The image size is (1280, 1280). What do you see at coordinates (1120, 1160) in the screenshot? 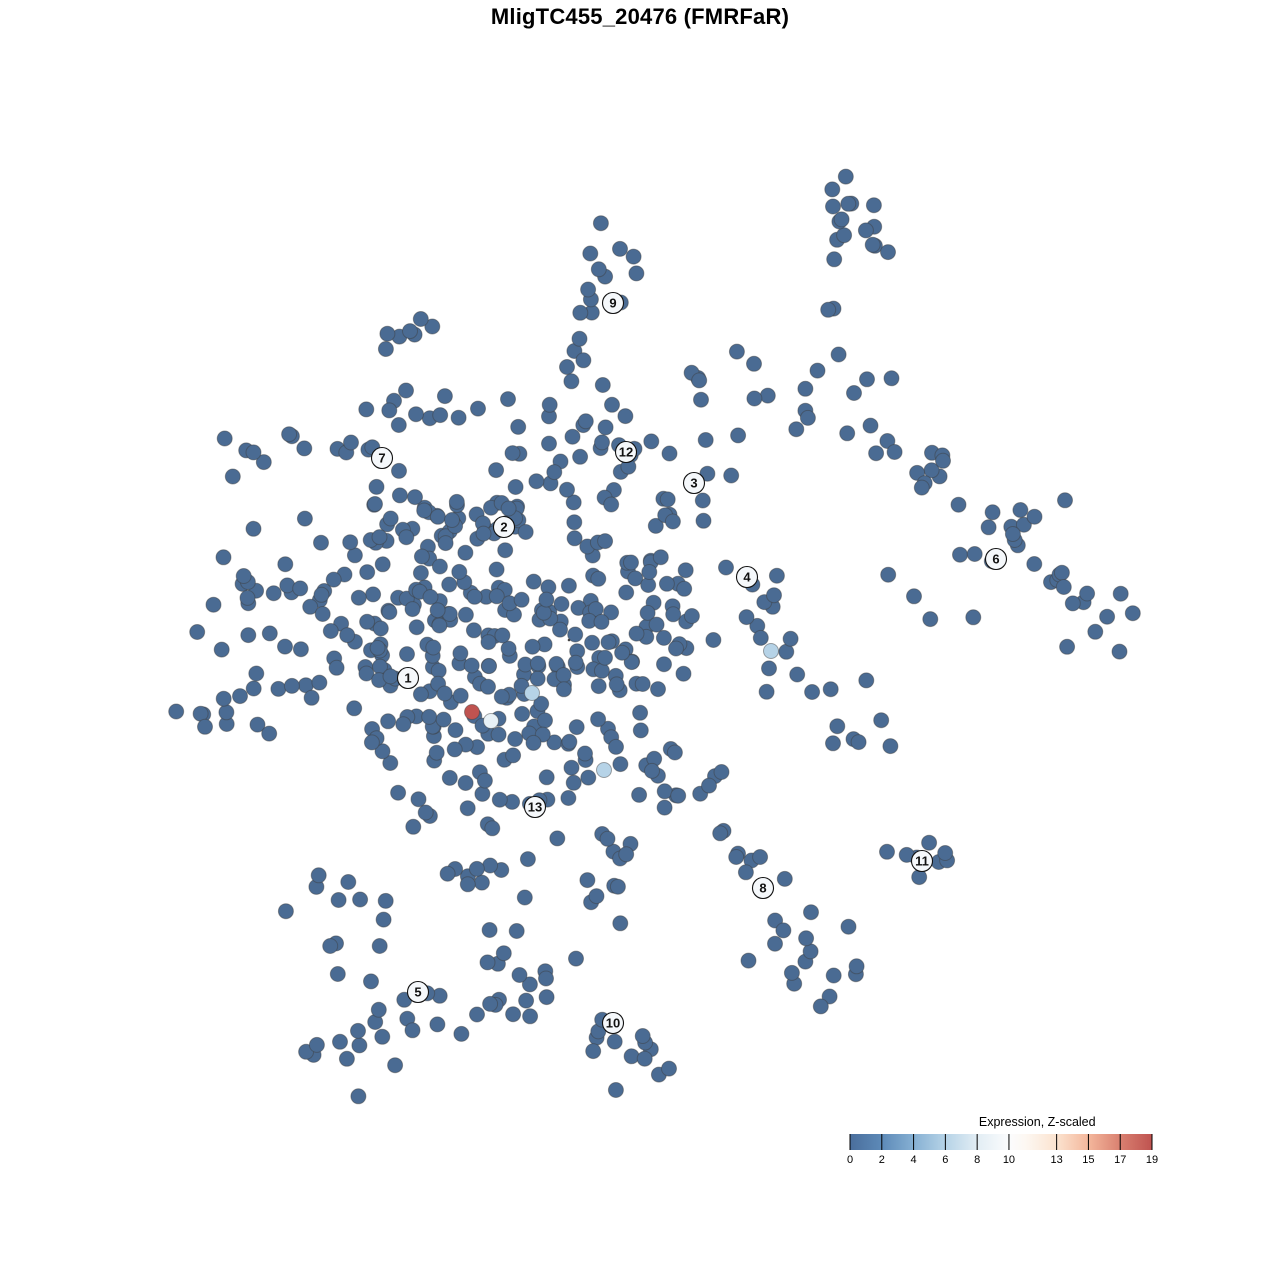
I see `colorbar-tick-label: 17` at bounding box center [1120, 1160].